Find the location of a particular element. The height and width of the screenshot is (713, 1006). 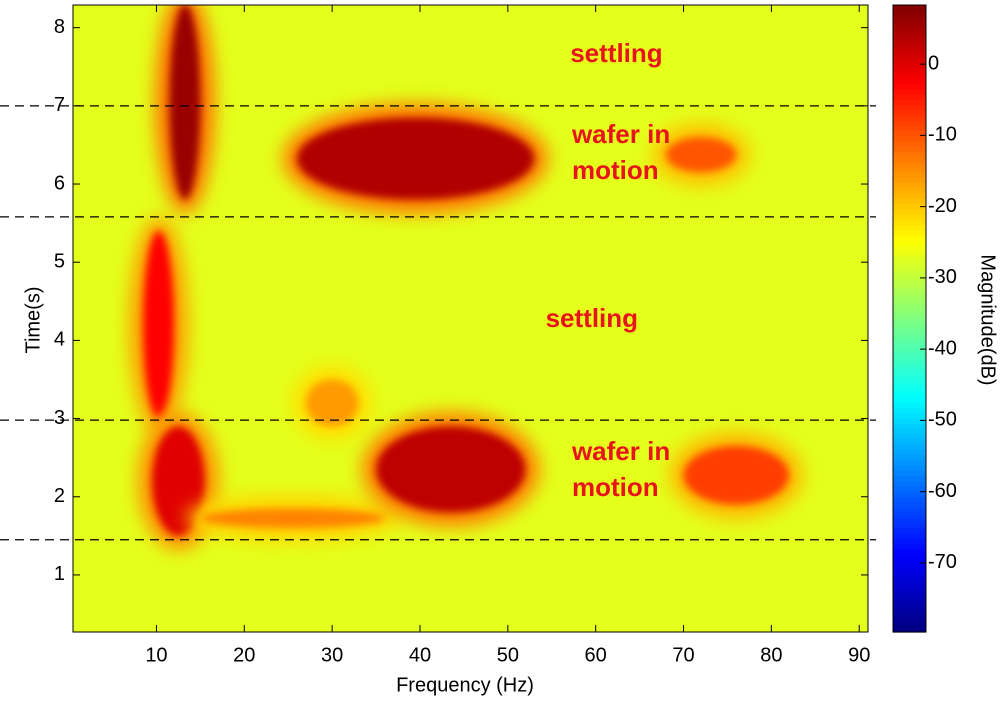

annotation: settling is located at coordinates (616, 53).